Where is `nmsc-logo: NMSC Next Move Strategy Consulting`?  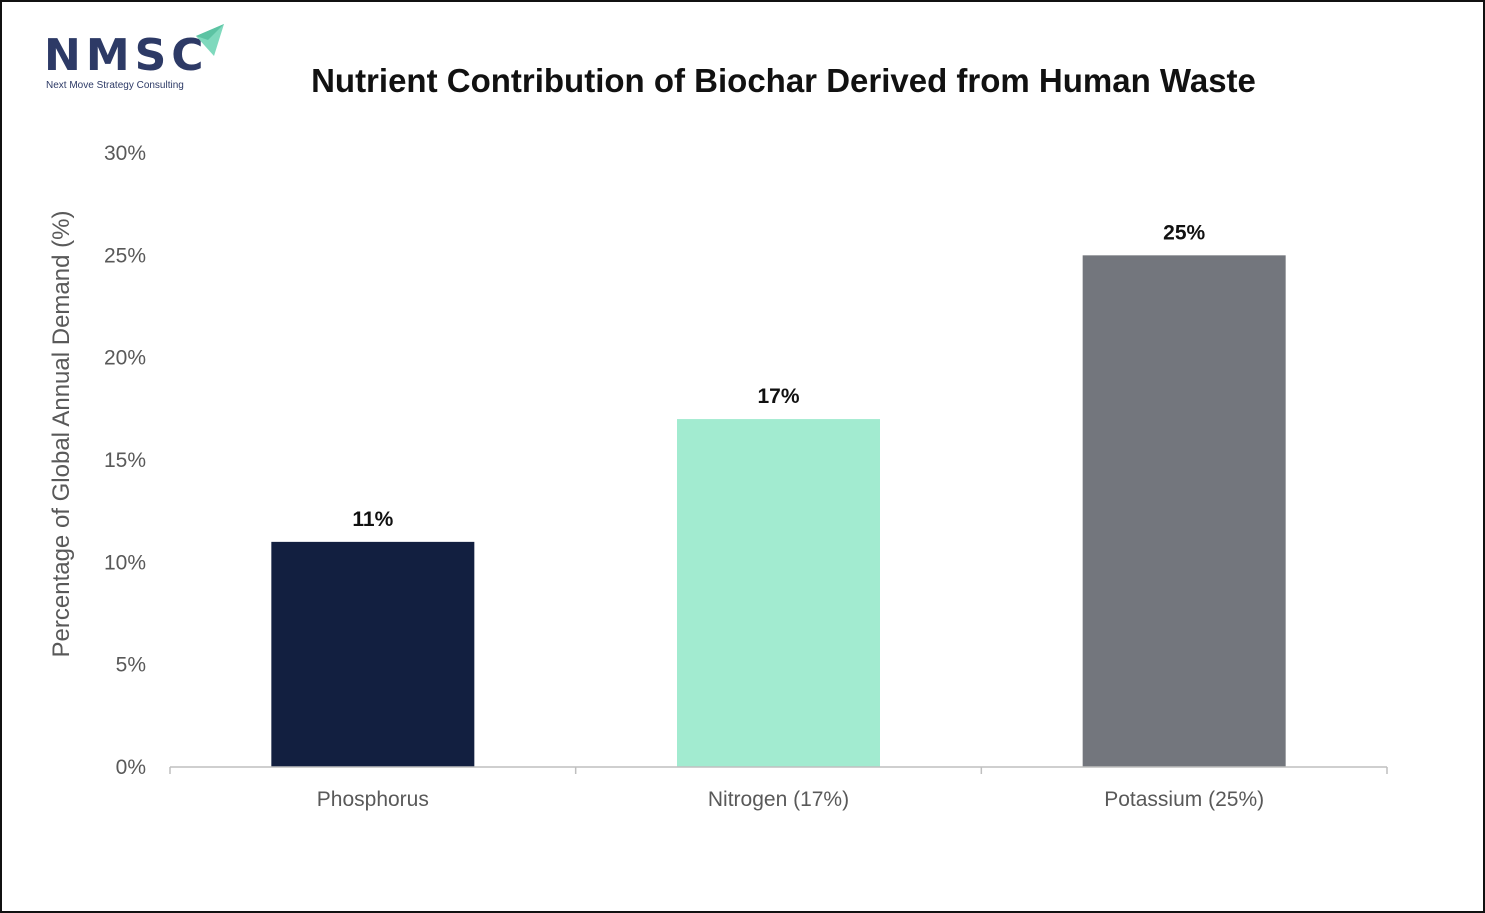 nmsc-logo: NMSC Next Move Strategy Consulting is located at coordinates (139, 58).